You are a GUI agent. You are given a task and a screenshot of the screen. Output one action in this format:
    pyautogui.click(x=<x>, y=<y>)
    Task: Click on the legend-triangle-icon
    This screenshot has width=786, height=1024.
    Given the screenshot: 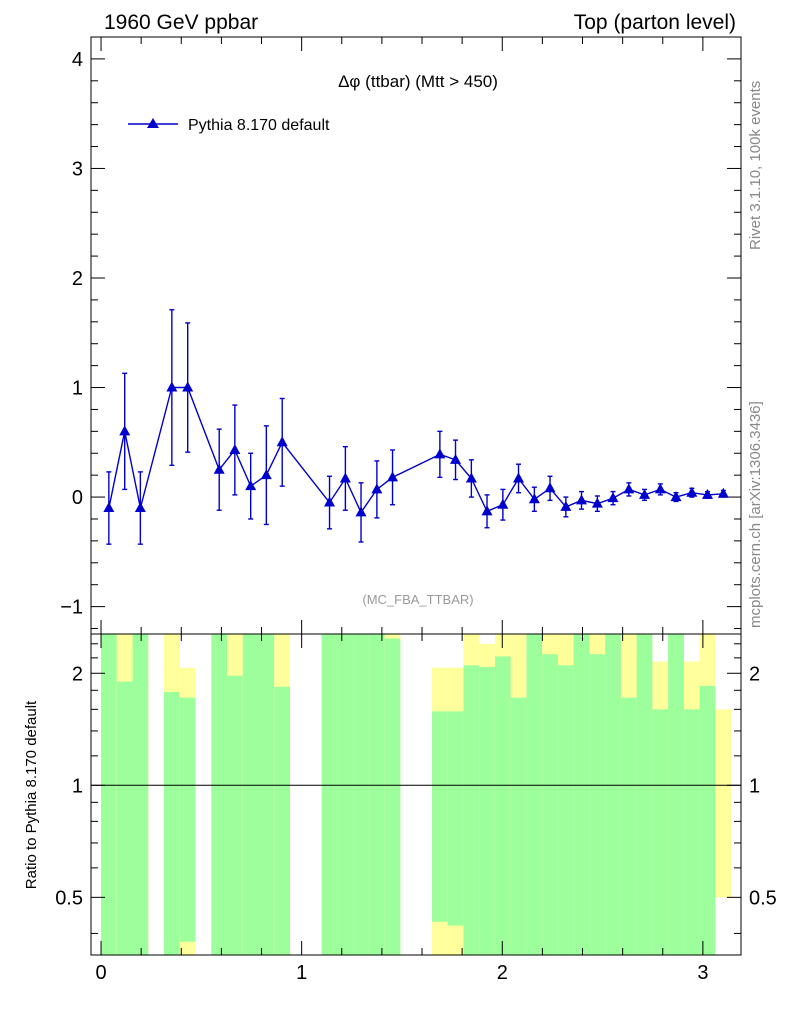 What is the action you would take?
    pyautogui.click(x=153, y=123)
    